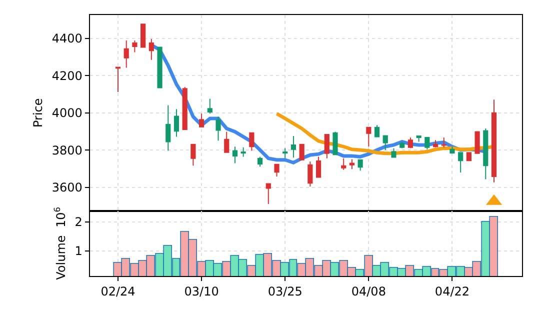 The image size is (537, 322). Describe the element at coordinates (67, 75) in the screenshot. I see `y-tick-label: 4200` at that location.